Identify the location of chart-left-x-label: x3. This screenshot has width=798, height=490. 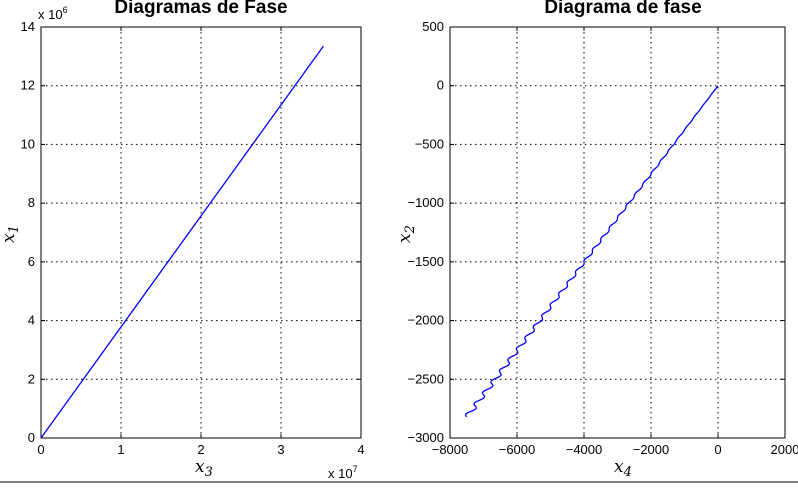
(204, 468).